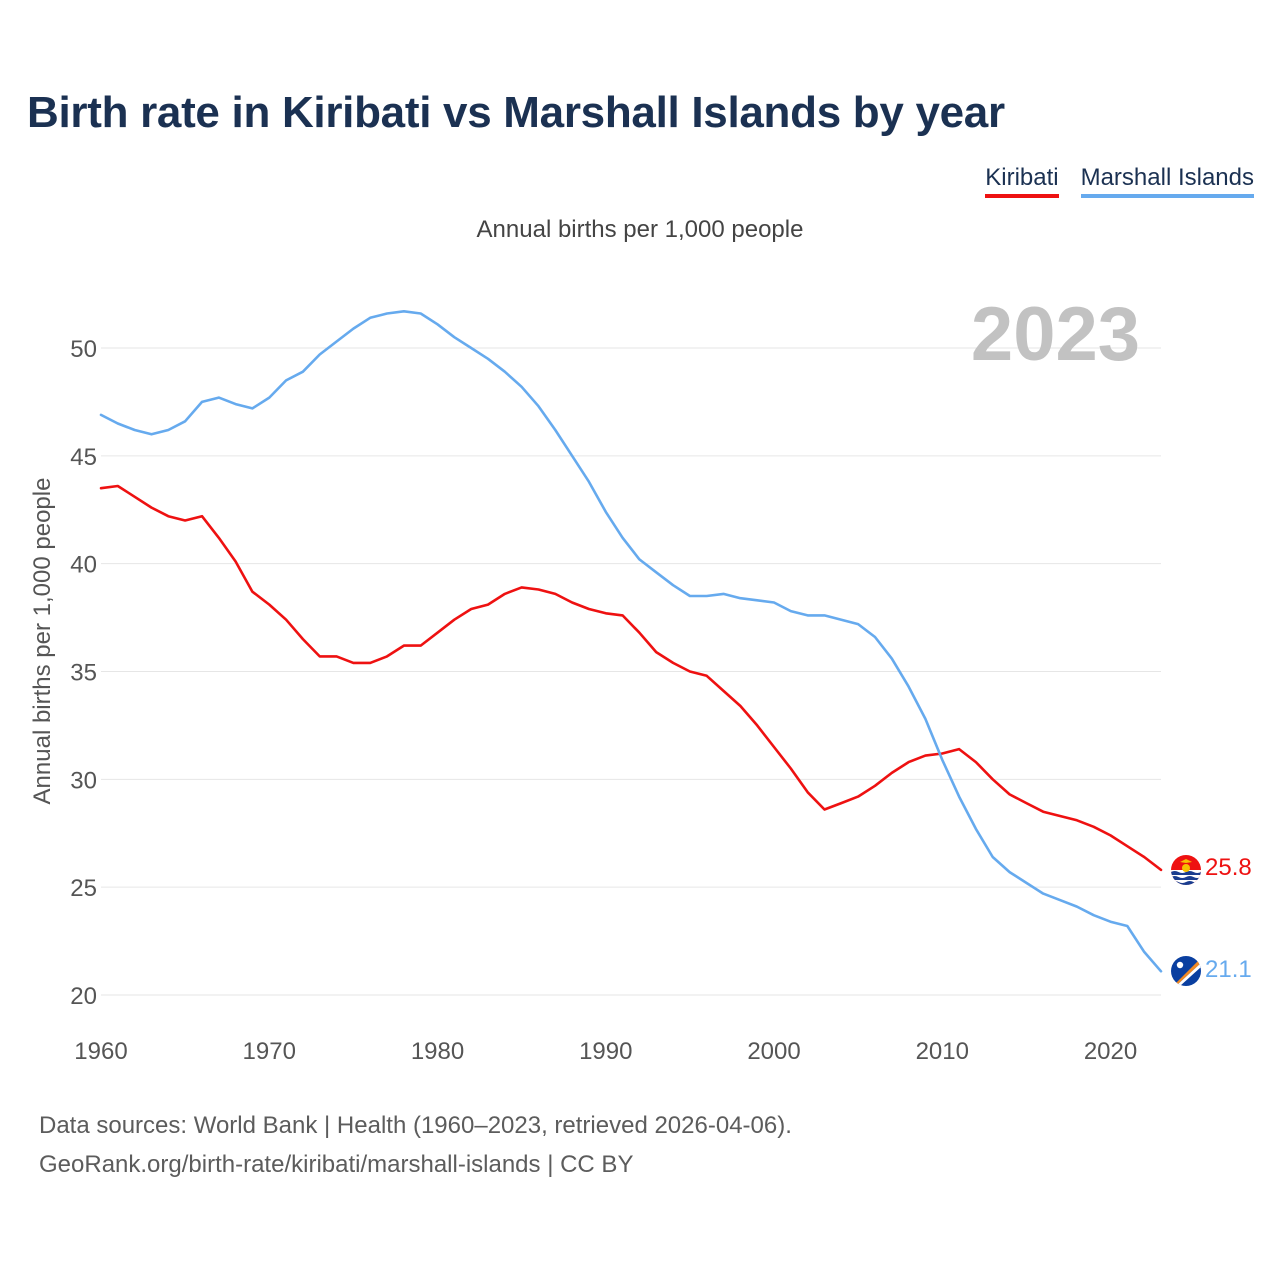  I want to click on legend: Kiribati Marshall Islands, so click(1119, 181).